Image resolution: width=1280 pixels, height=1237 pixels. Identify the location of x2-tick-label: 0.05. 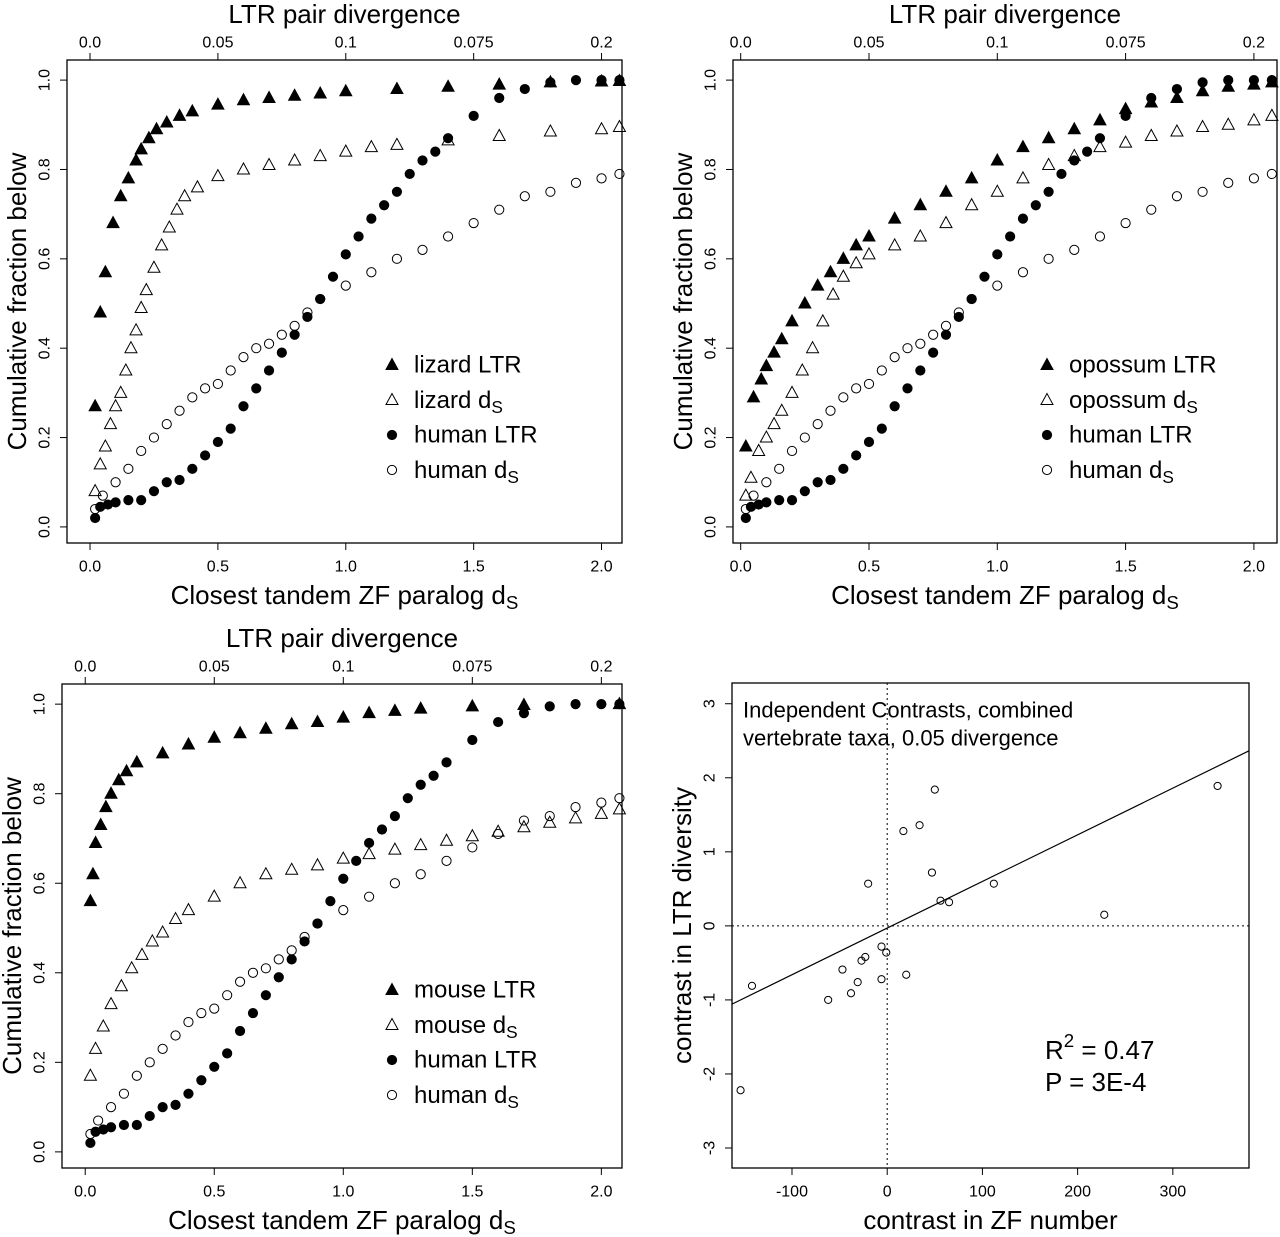
(214, 667).